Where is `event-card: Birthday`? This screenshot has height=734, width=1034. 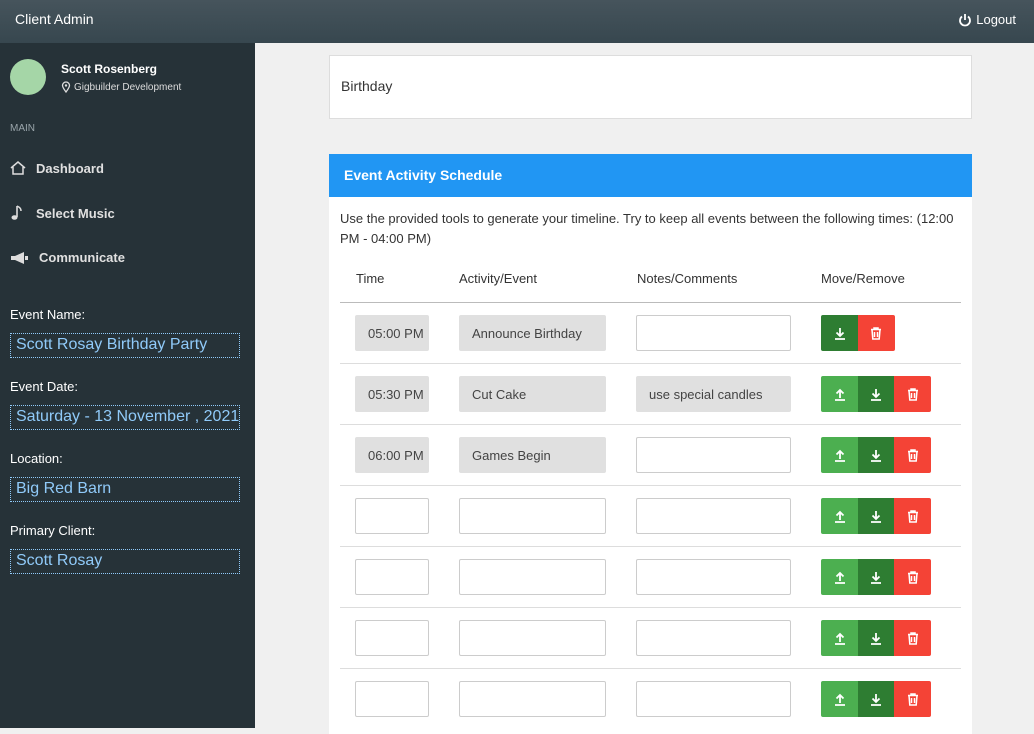 event-card: Birthday is located at coordinates (650, 87).